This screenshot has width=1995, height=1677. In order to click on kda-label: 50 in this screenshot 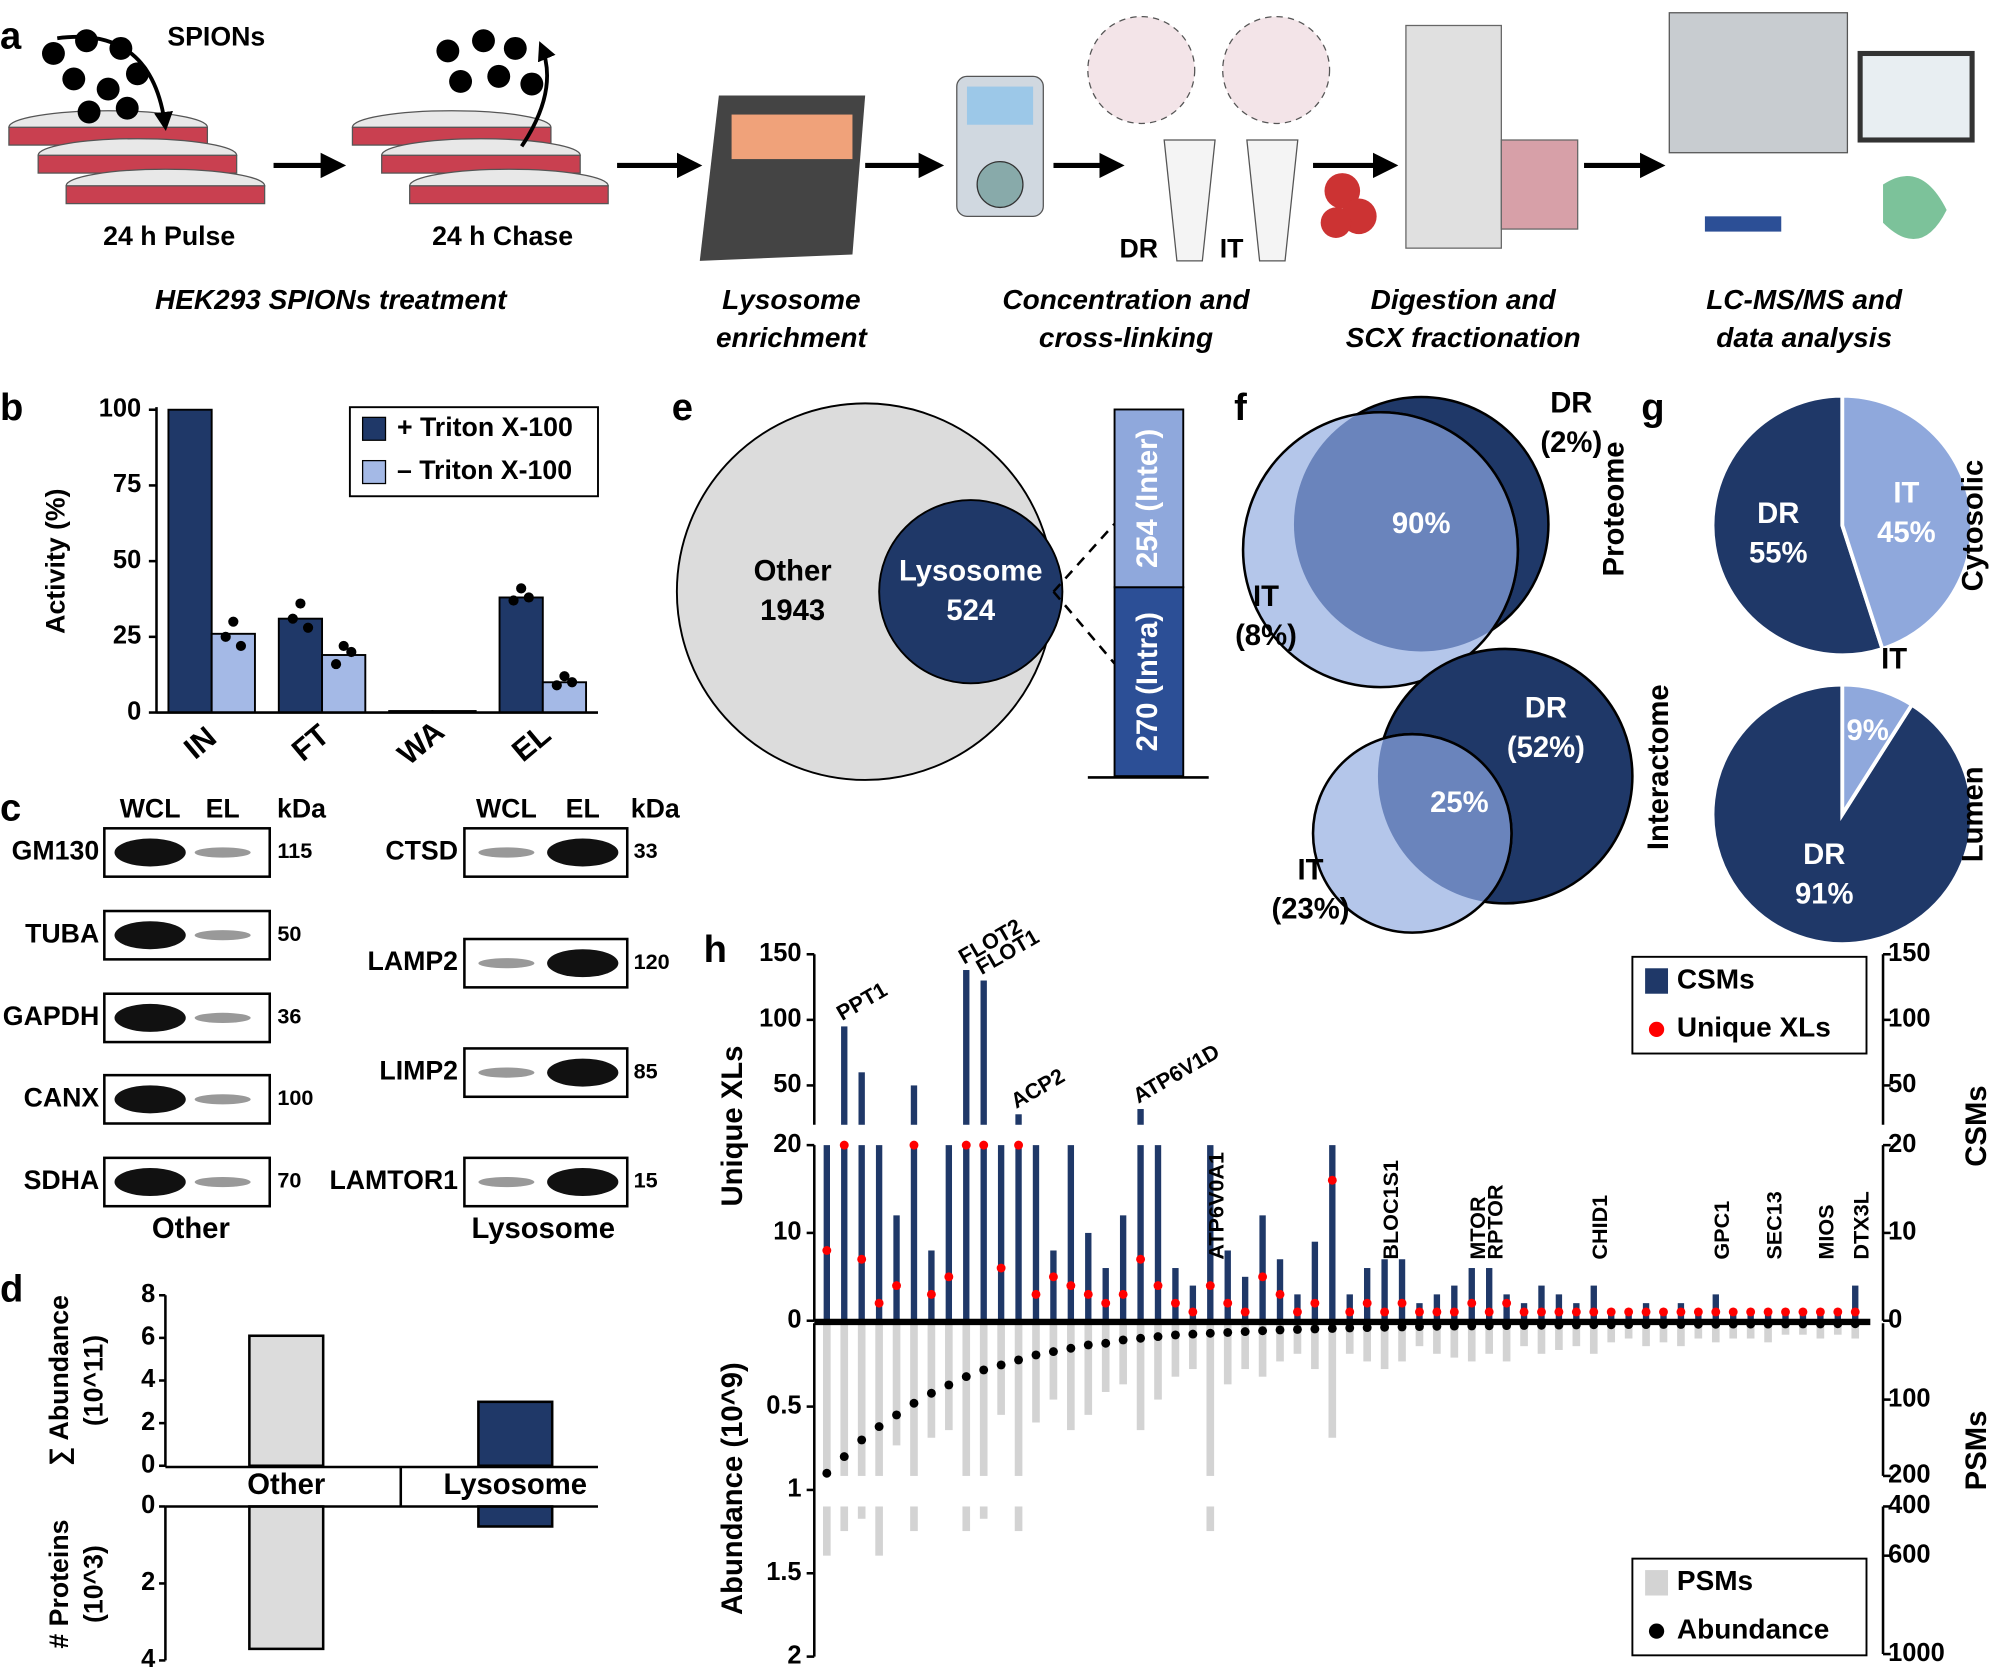, I will do `click(289, 933)`.